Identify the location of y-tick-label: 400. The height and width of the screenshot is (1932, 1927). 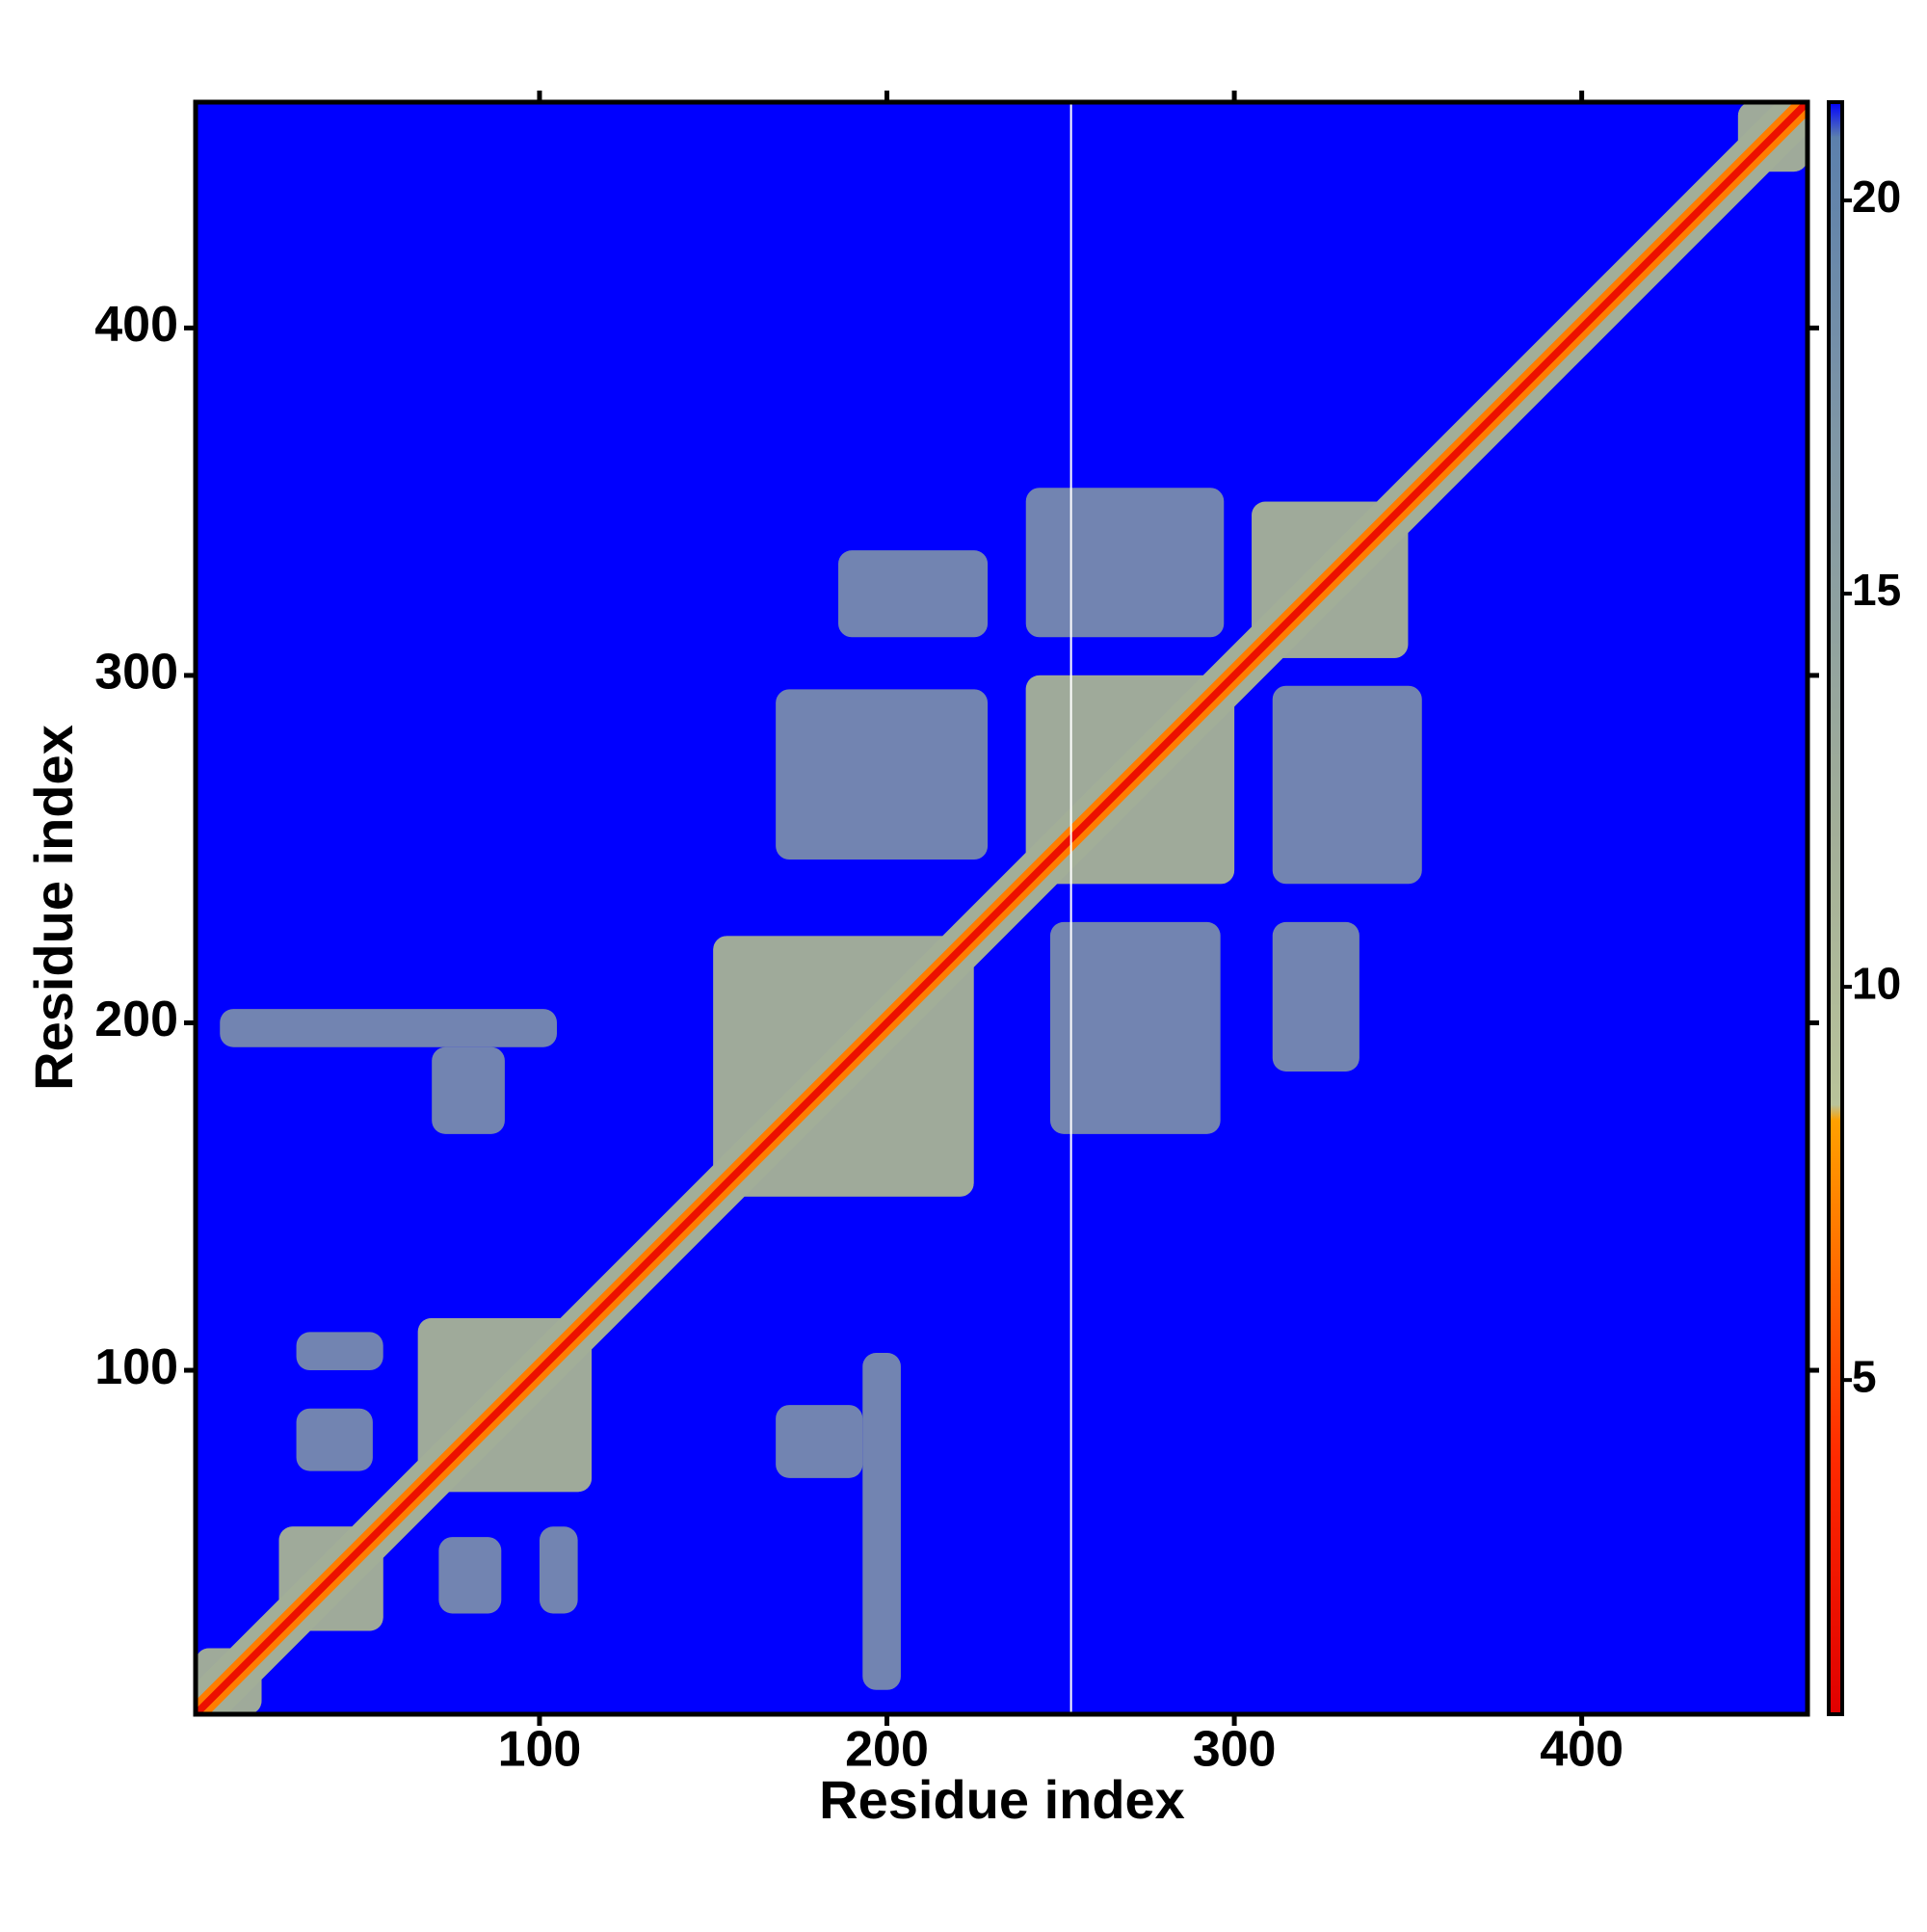
(136, 325).